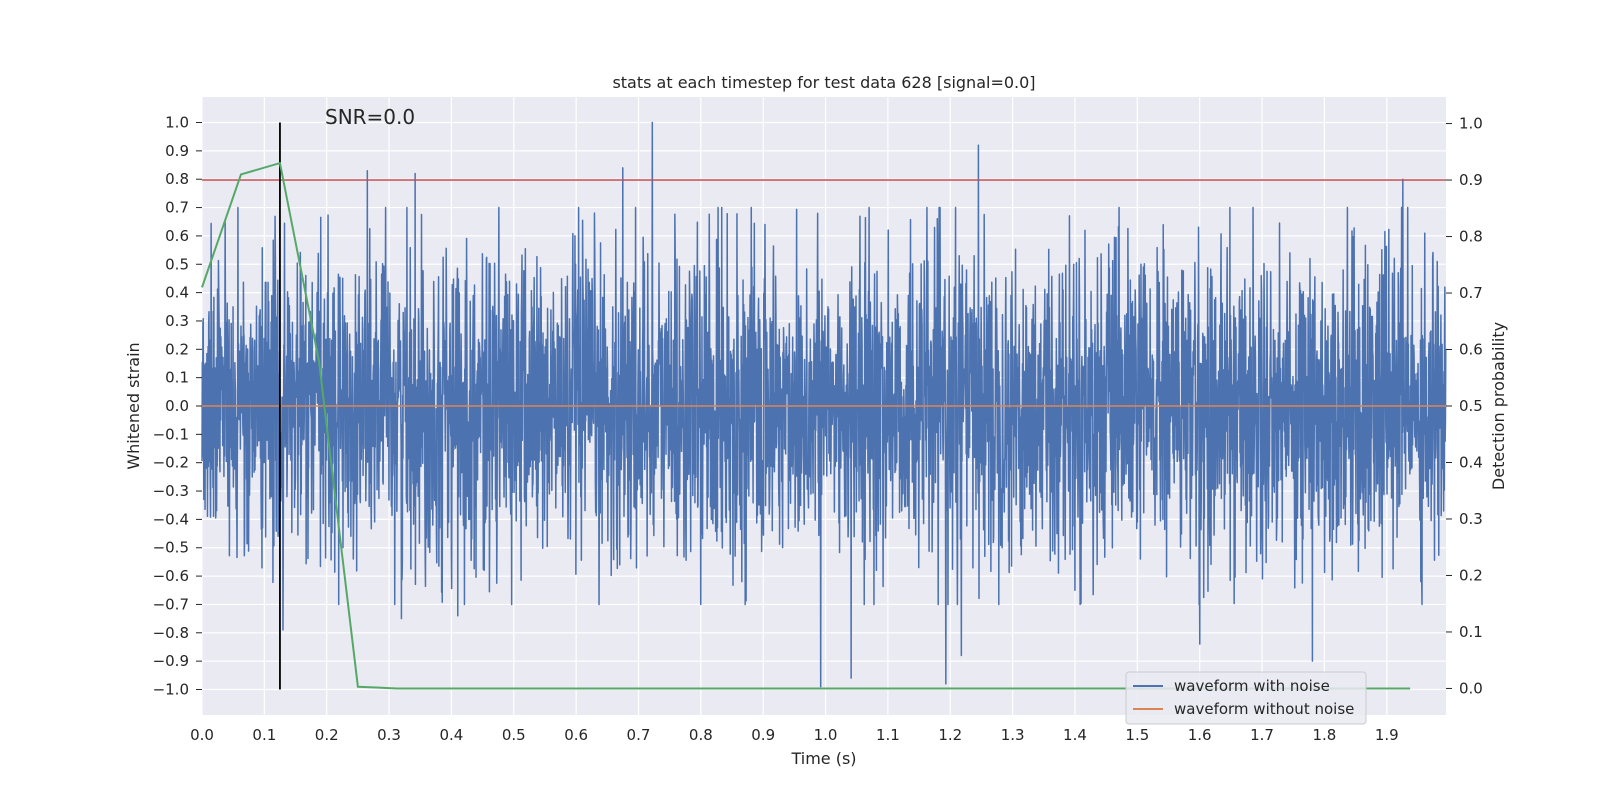 This screenshot has width=1600, height=800. Describe the element at coordinates (888, 735) in the screenshot. I see `x-tick-label: 1.1` at that location.